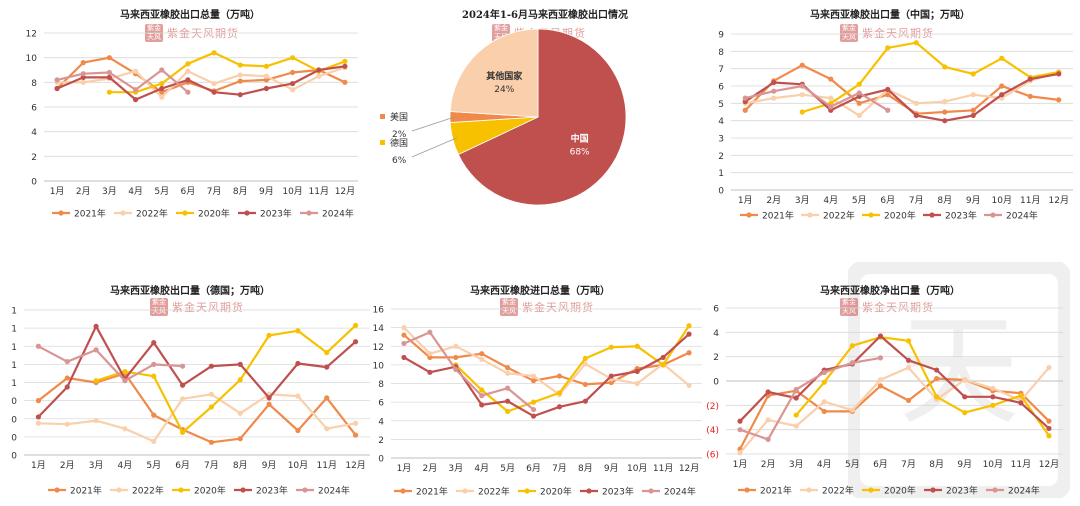  Describe the element at coordinates (936, 464) in the screenshot. I see `x-tick-label: 8月` at that location.